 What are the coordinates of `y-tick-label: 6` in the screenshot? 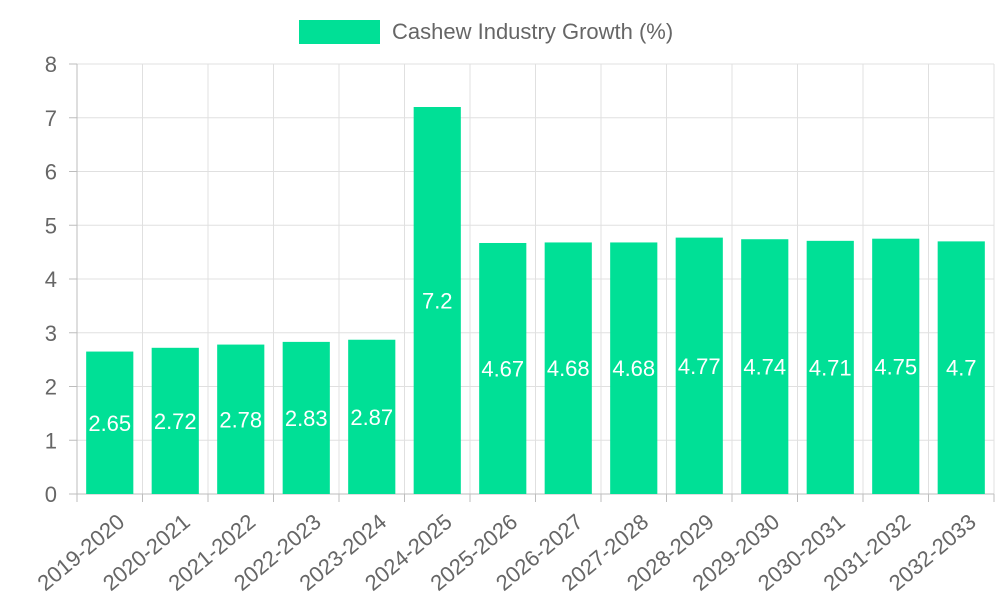 It's located at (51, 172).